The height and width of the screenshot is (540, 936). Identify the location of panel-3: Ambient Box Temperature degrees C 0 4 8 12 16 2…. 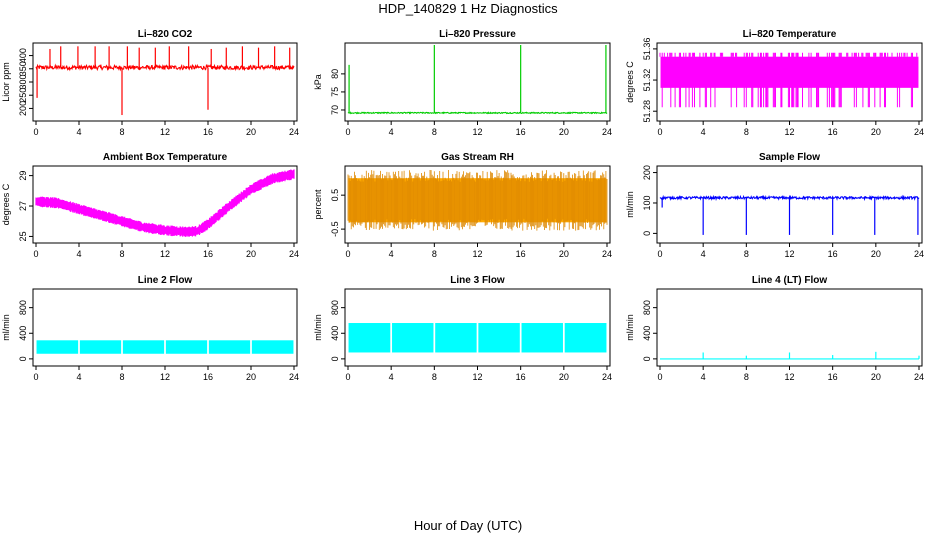
(150, 205).